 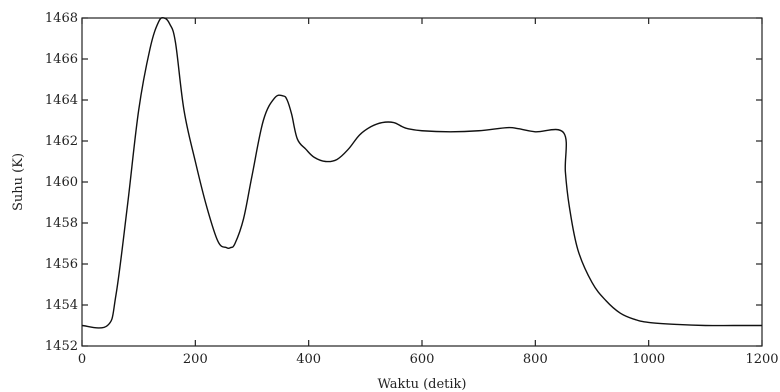 I want to click on y-tick-label: 1464, so click(x=61, y=100).